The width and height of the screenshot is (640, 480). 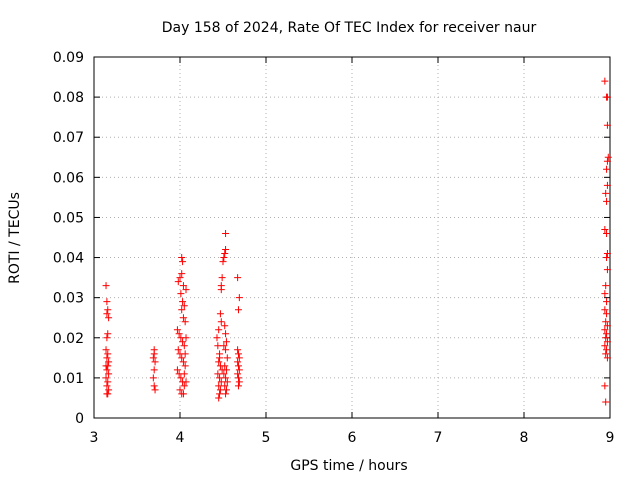 I want to click on y-tick-label: 0, so click(x=79, y=419).